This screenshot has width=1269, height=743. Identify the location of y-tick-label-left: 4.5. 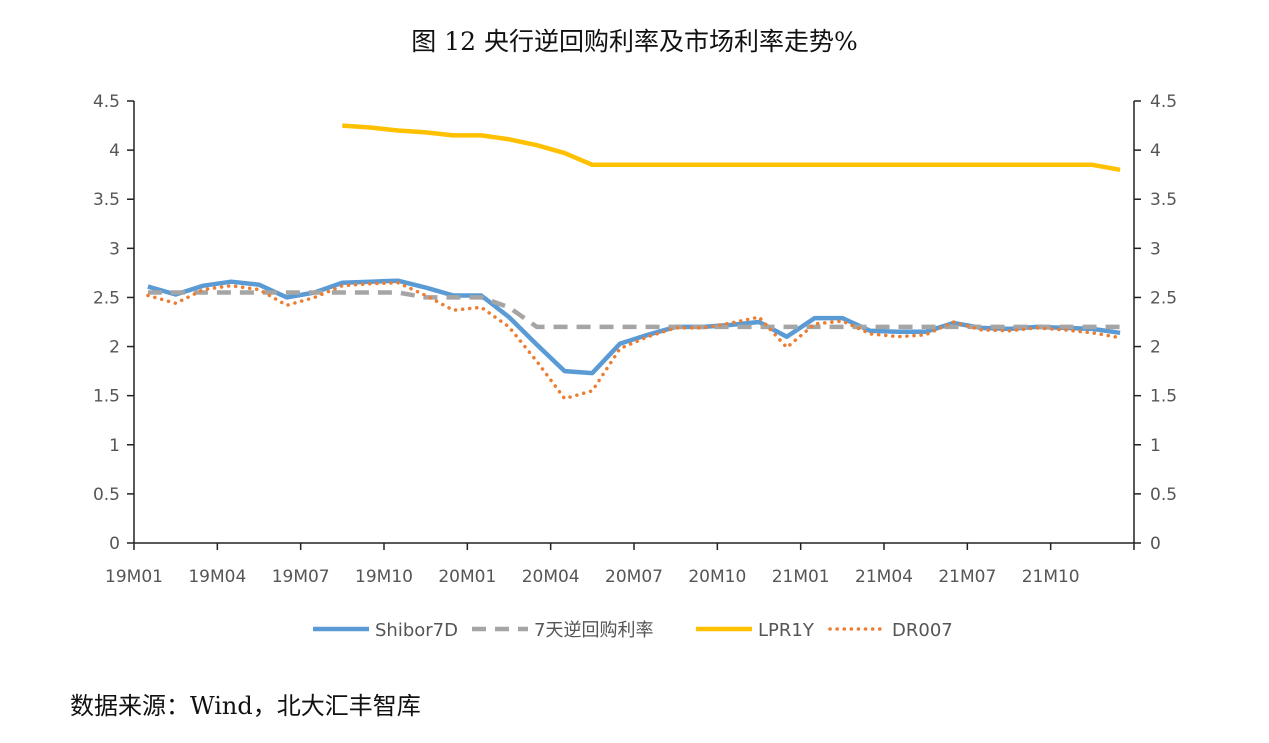
(106, 102).